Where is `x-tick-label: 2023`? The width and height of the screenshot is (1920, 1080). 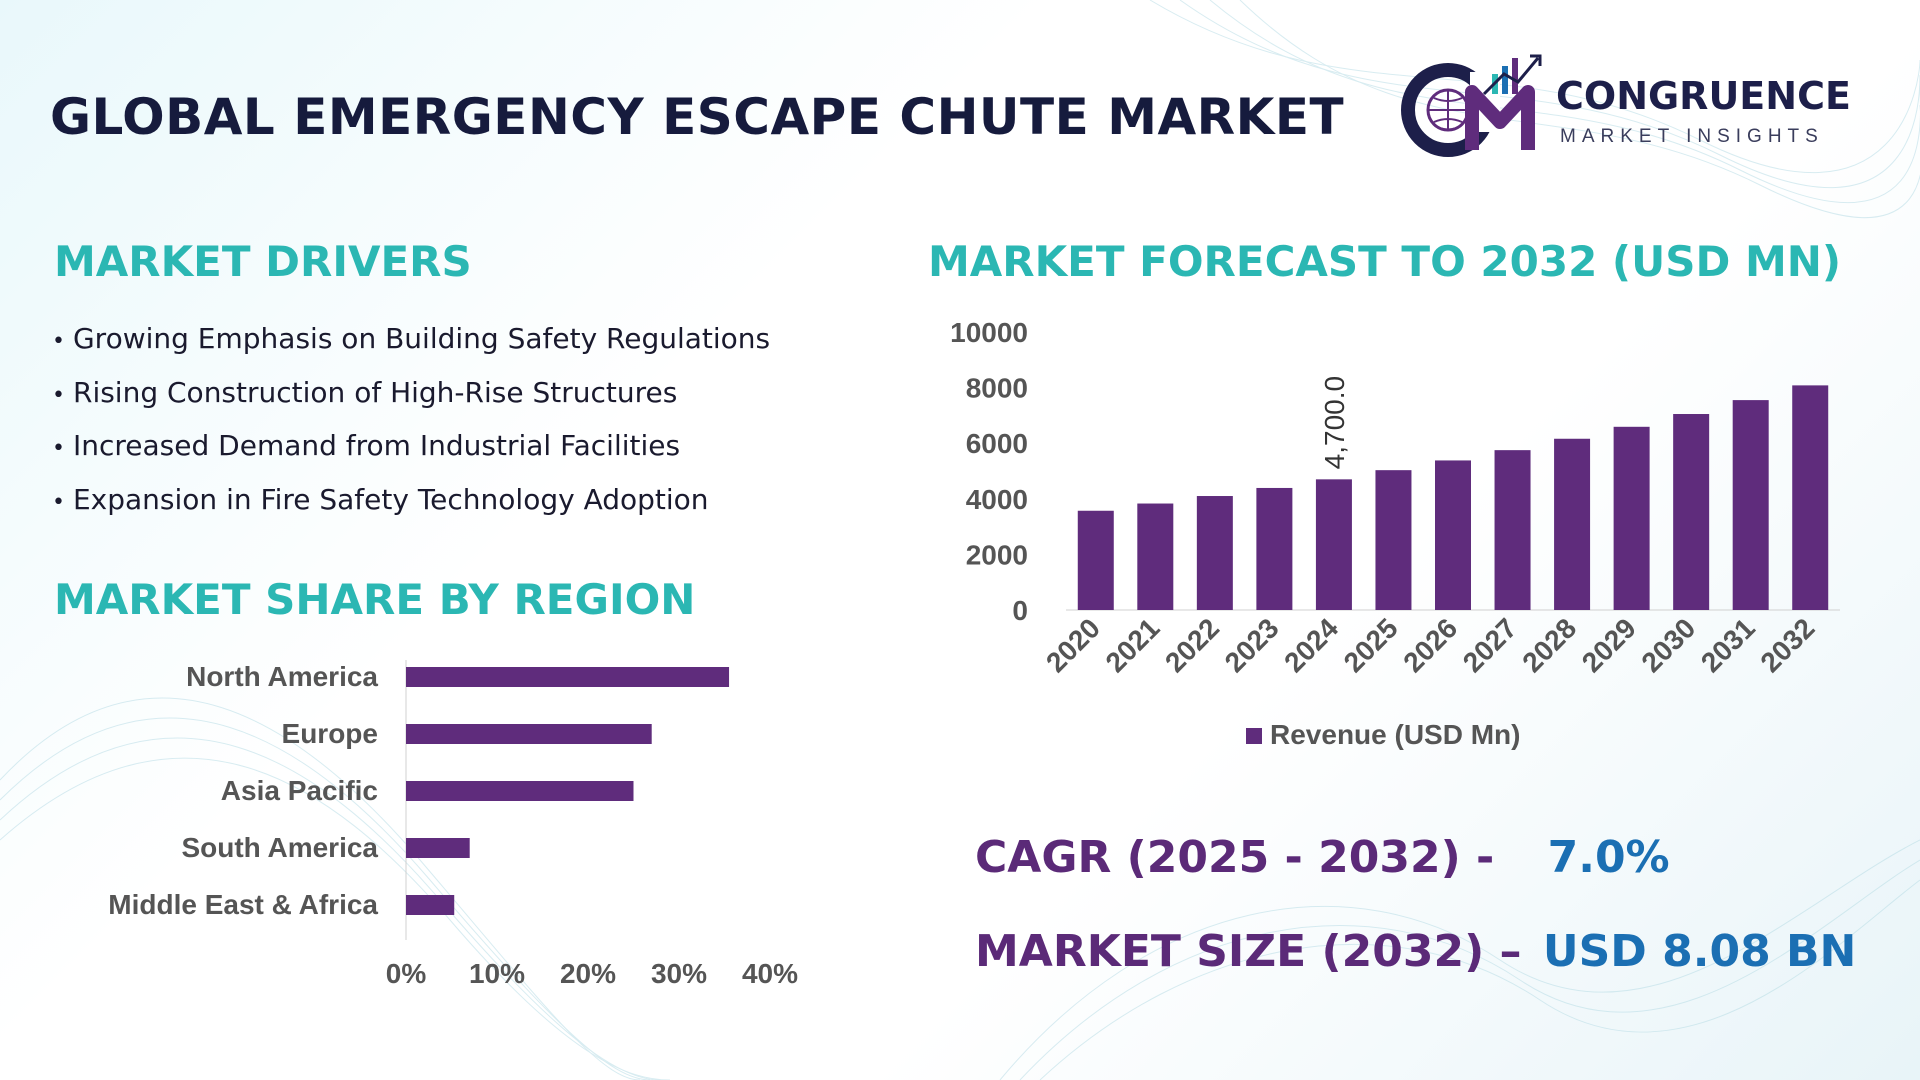
x-tick-label: 2023 is located at coordinates (1252, 645).